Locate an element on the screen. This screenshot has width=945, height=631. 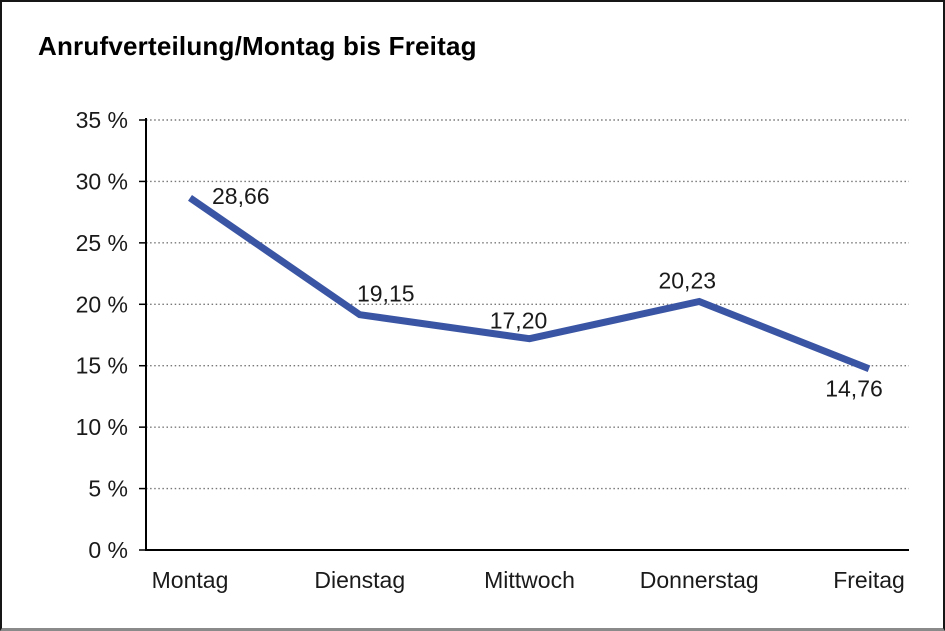
chart-title: Anrufverteilung/Montag bis Freitag is located at coordinates (257, 46).